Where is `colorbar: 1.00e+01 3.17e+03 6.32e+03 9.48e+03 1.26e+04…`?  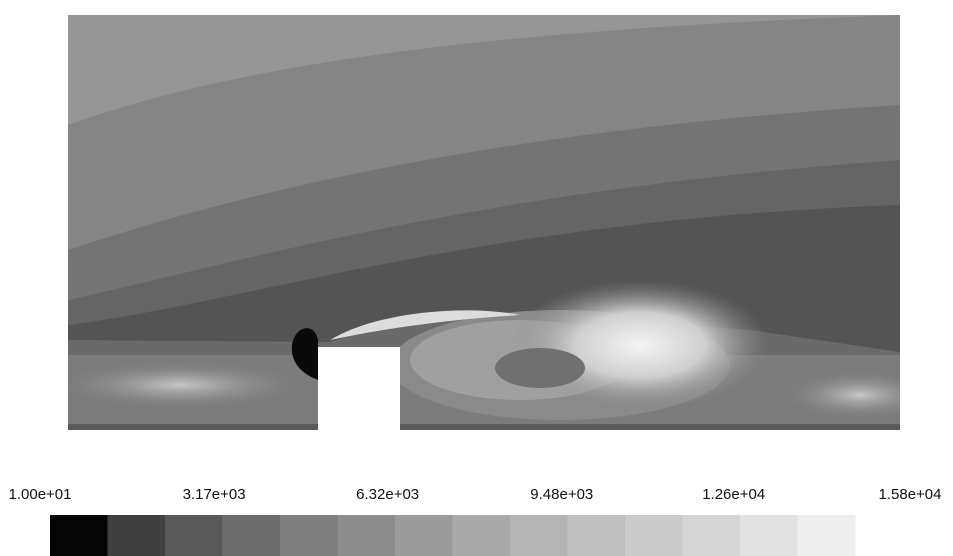
colorbar: 1.00e+01 3.17e+03 6.32e+03 9.48e+03 1.26e+04… is located at coordinates (475, 521).